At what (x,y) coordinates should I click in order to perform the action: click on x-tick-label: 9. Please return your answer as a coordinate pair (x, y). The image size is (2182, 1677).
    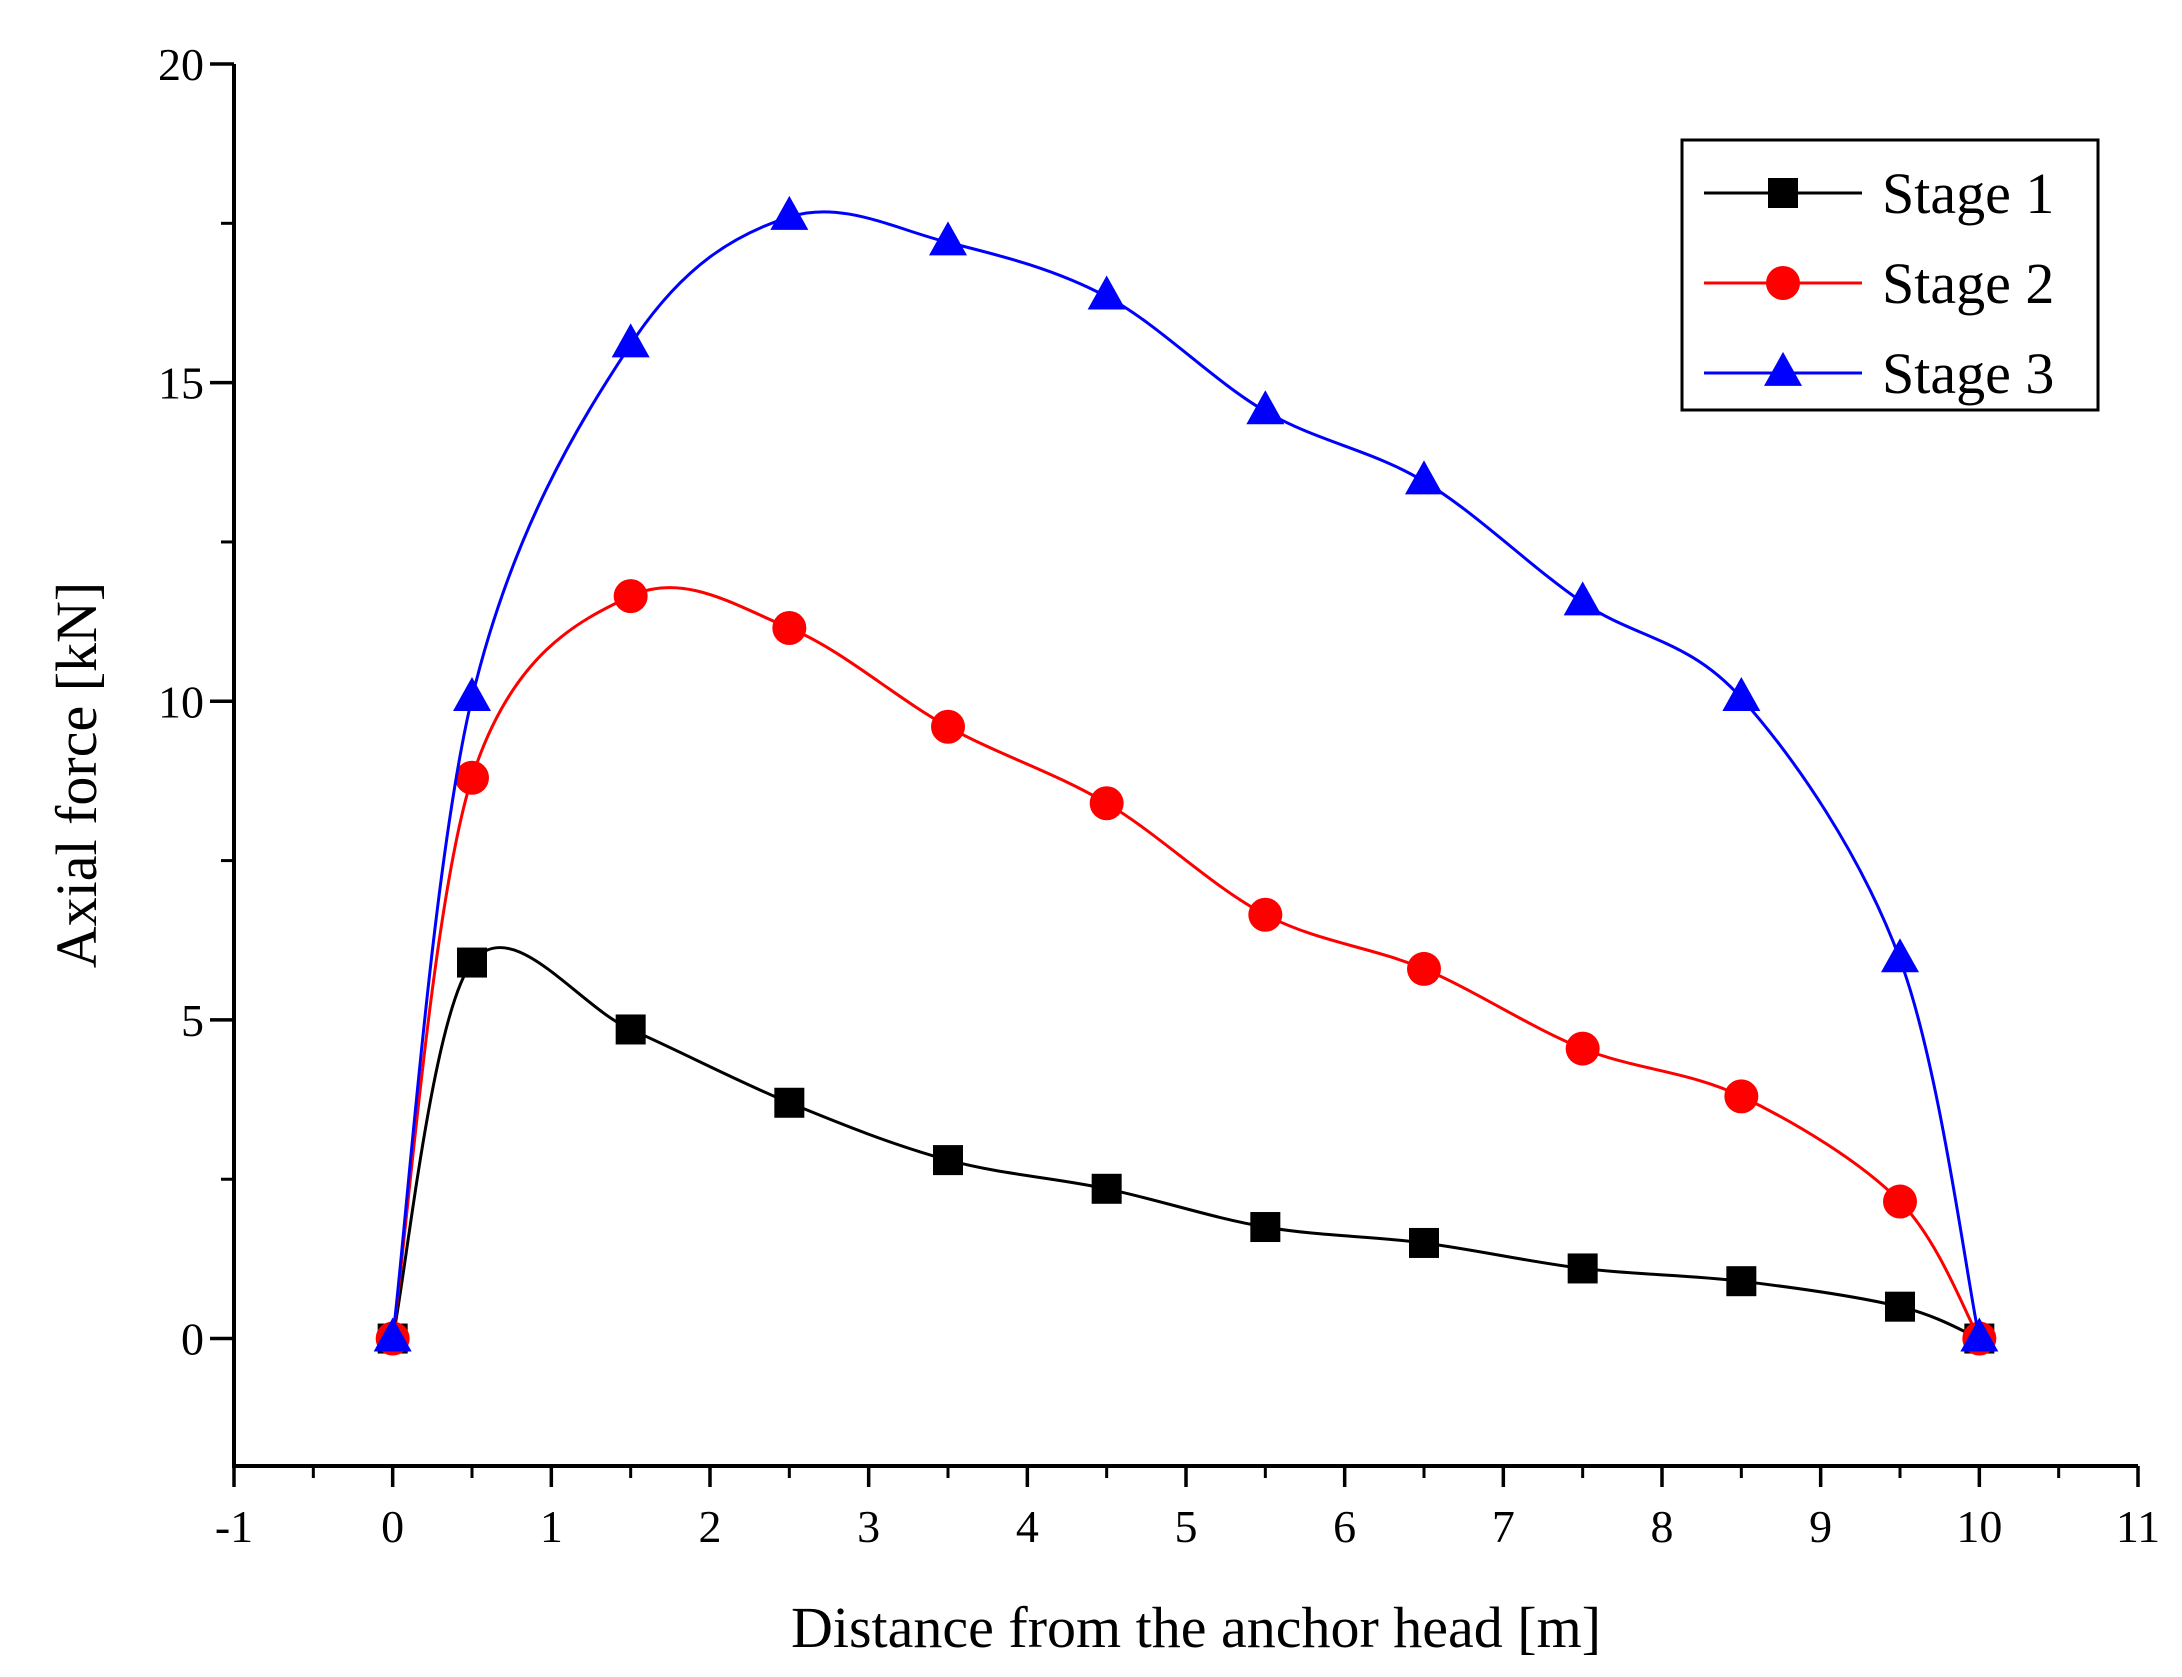
    Looking at the image, I should click on (1820, 1526).